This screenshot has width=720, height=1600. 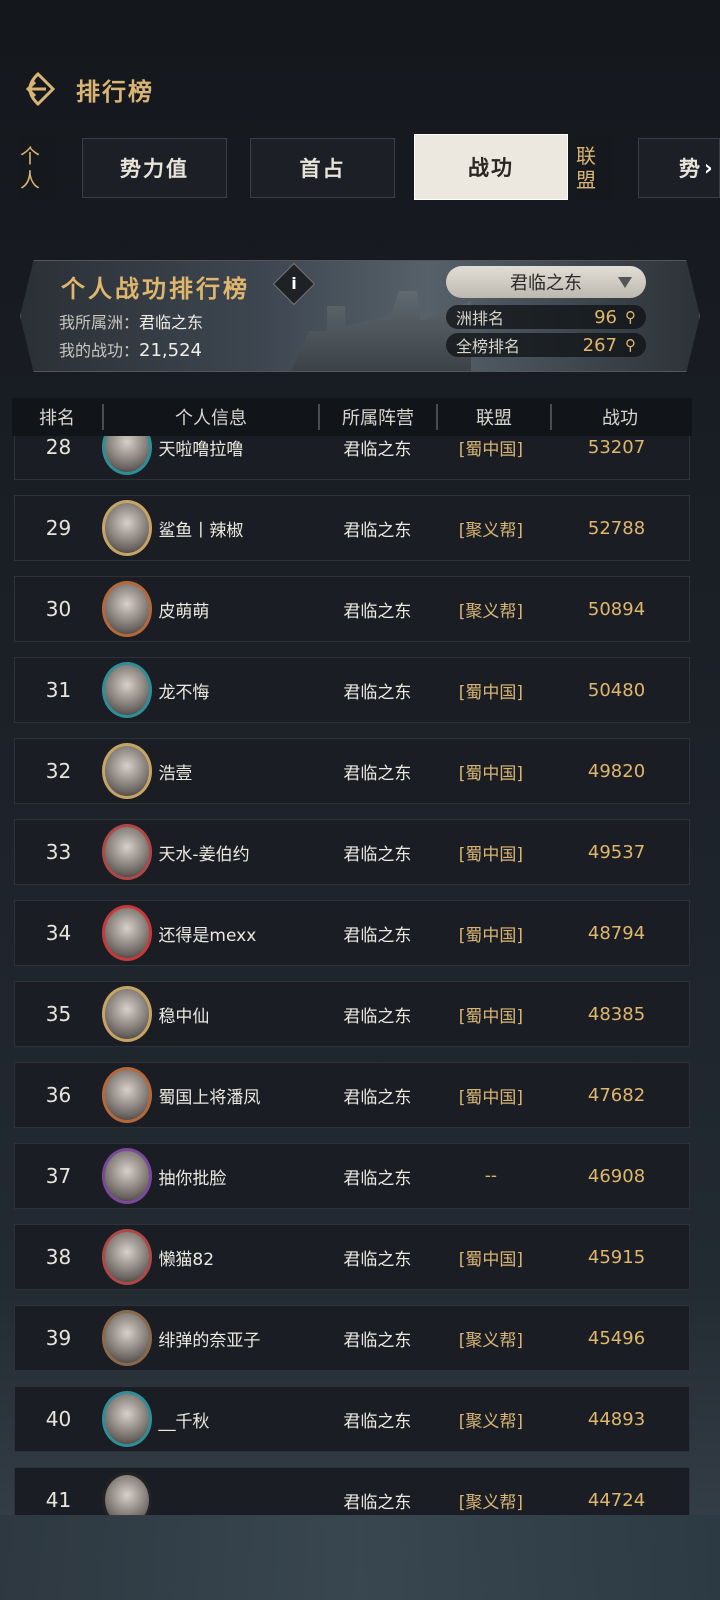 What do you see at coordinates (352, 609) in the screenshot?
I see `table-row: 30 皮萌萌 君临之东 [聚义帮] 50894` at bounding box center [352, 609].